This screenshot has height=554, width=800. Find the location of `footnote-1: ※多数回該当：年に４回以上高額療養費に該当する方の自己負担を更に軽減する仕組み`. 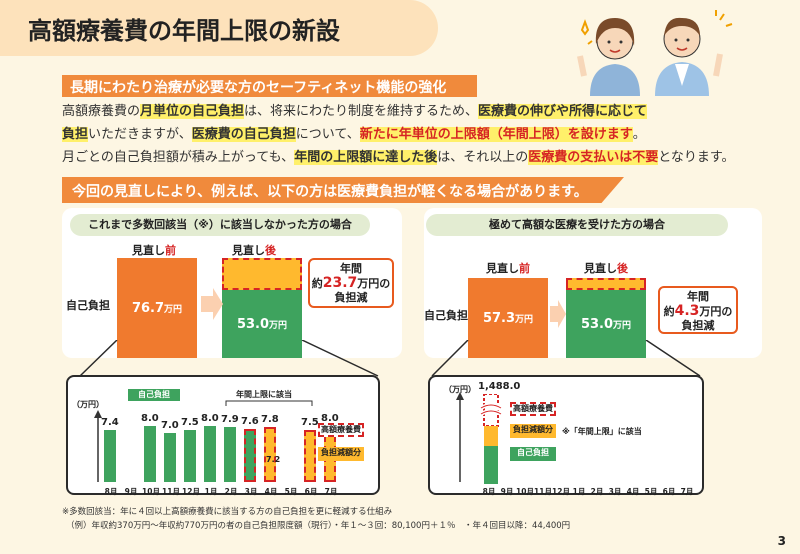

footnote-1: ※多数回該当：年に４回以上高額療養費に該当する方の自己負担を更に軽減する仕組み is located at coordinates (227, 512).